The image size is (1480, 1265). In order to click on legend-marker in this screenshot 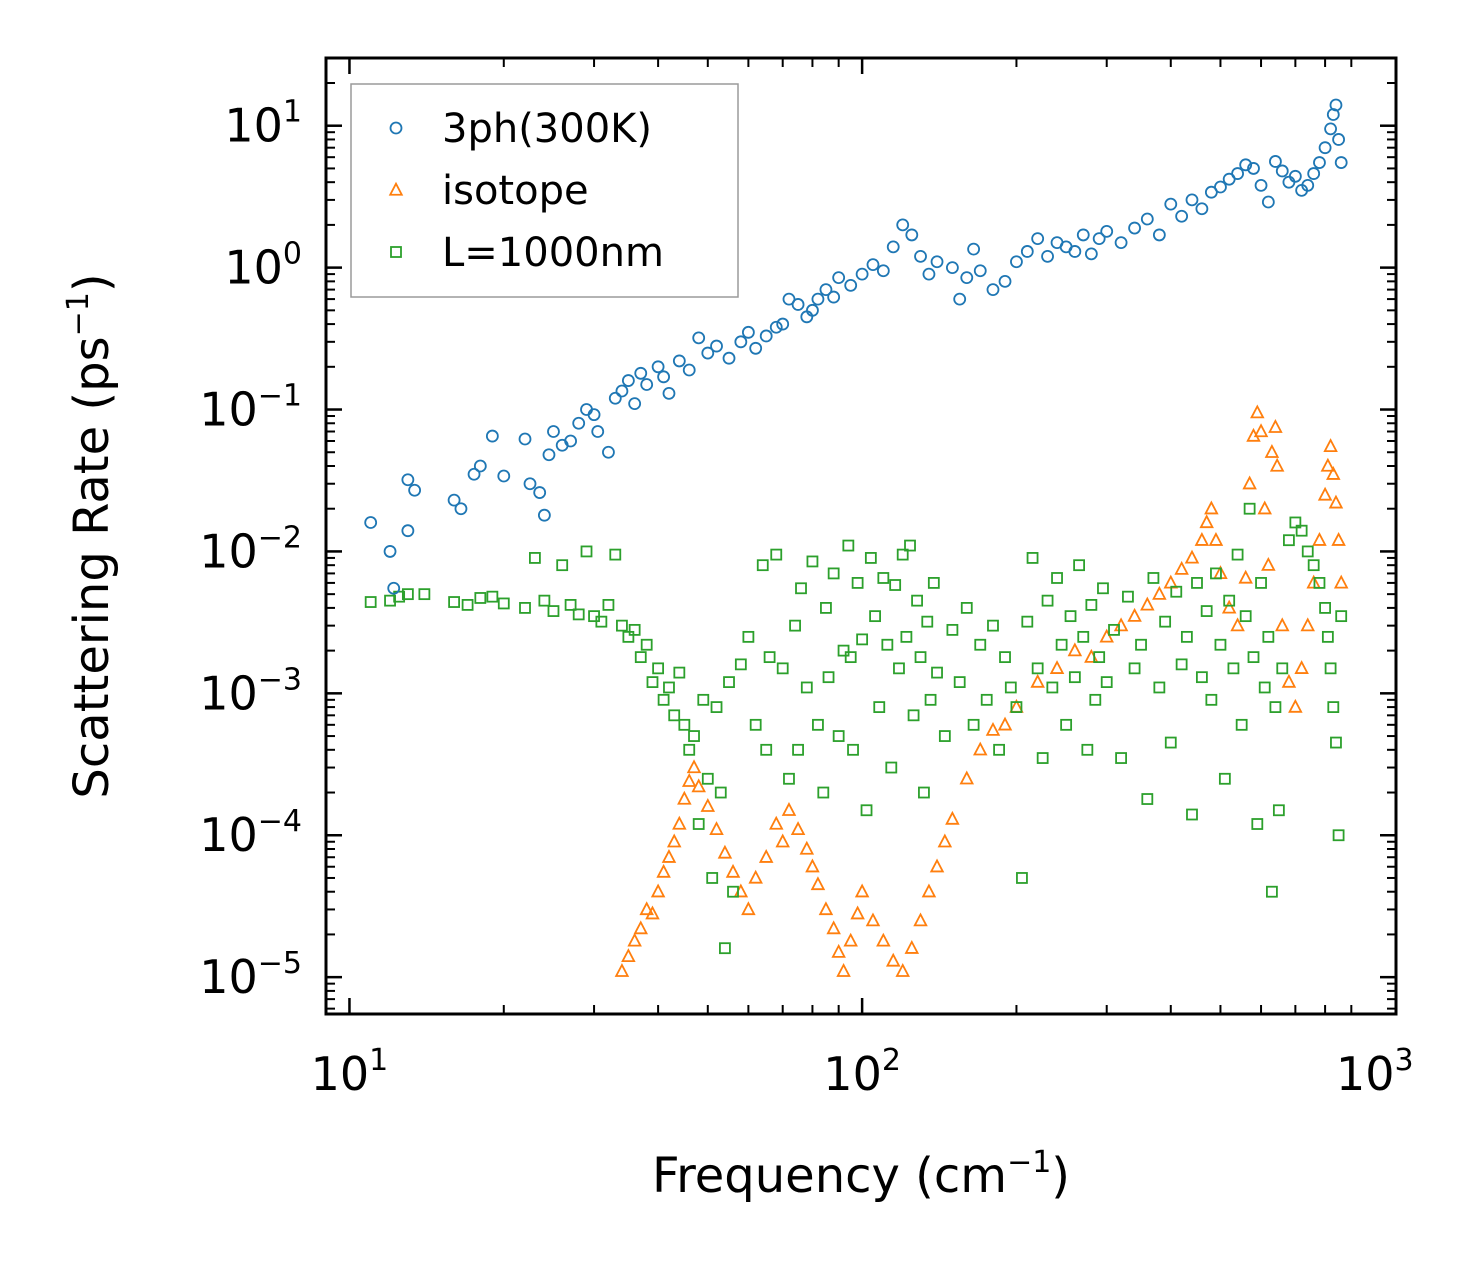, I will do `click(396, 252)`.